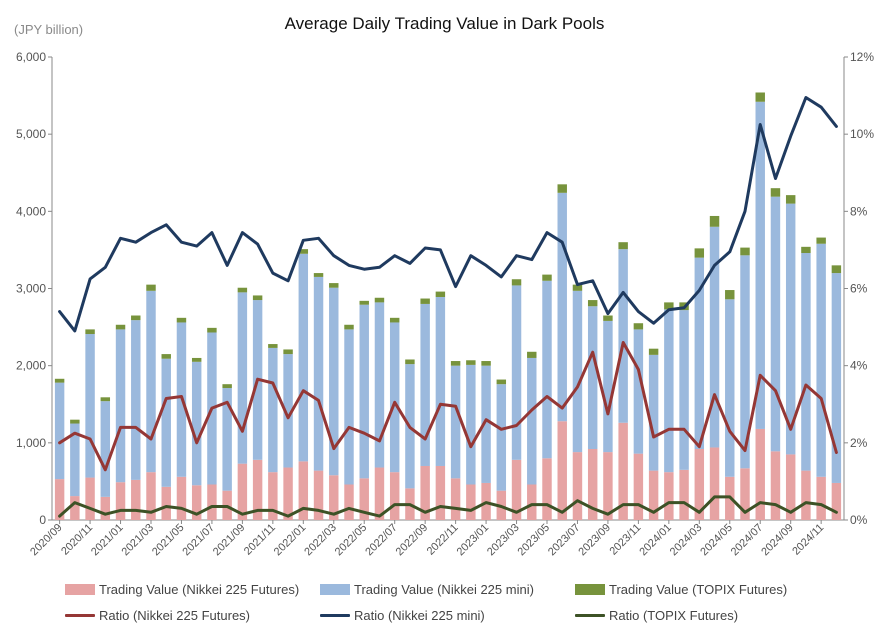 The width and height of the screenshot is (889, 637). What do you see at coordinates (31, 134) in the screenshot?
I see `y-tick-label: 5,000` at bounding box center [31, 134].